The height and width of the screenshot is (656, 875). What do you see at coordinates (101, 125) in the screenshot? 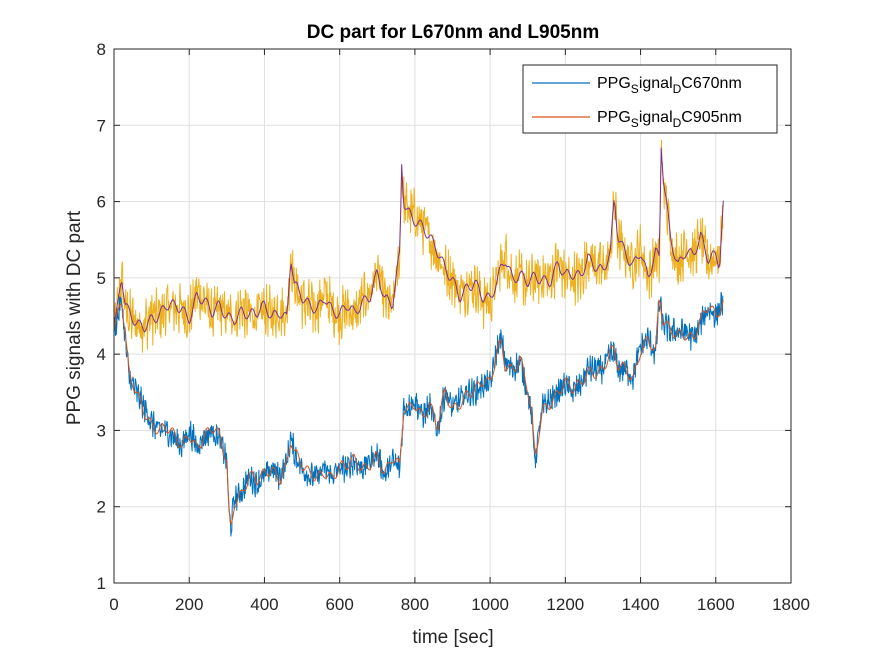
I see `y-tick-label: 7` at bounding box center [101, 125].